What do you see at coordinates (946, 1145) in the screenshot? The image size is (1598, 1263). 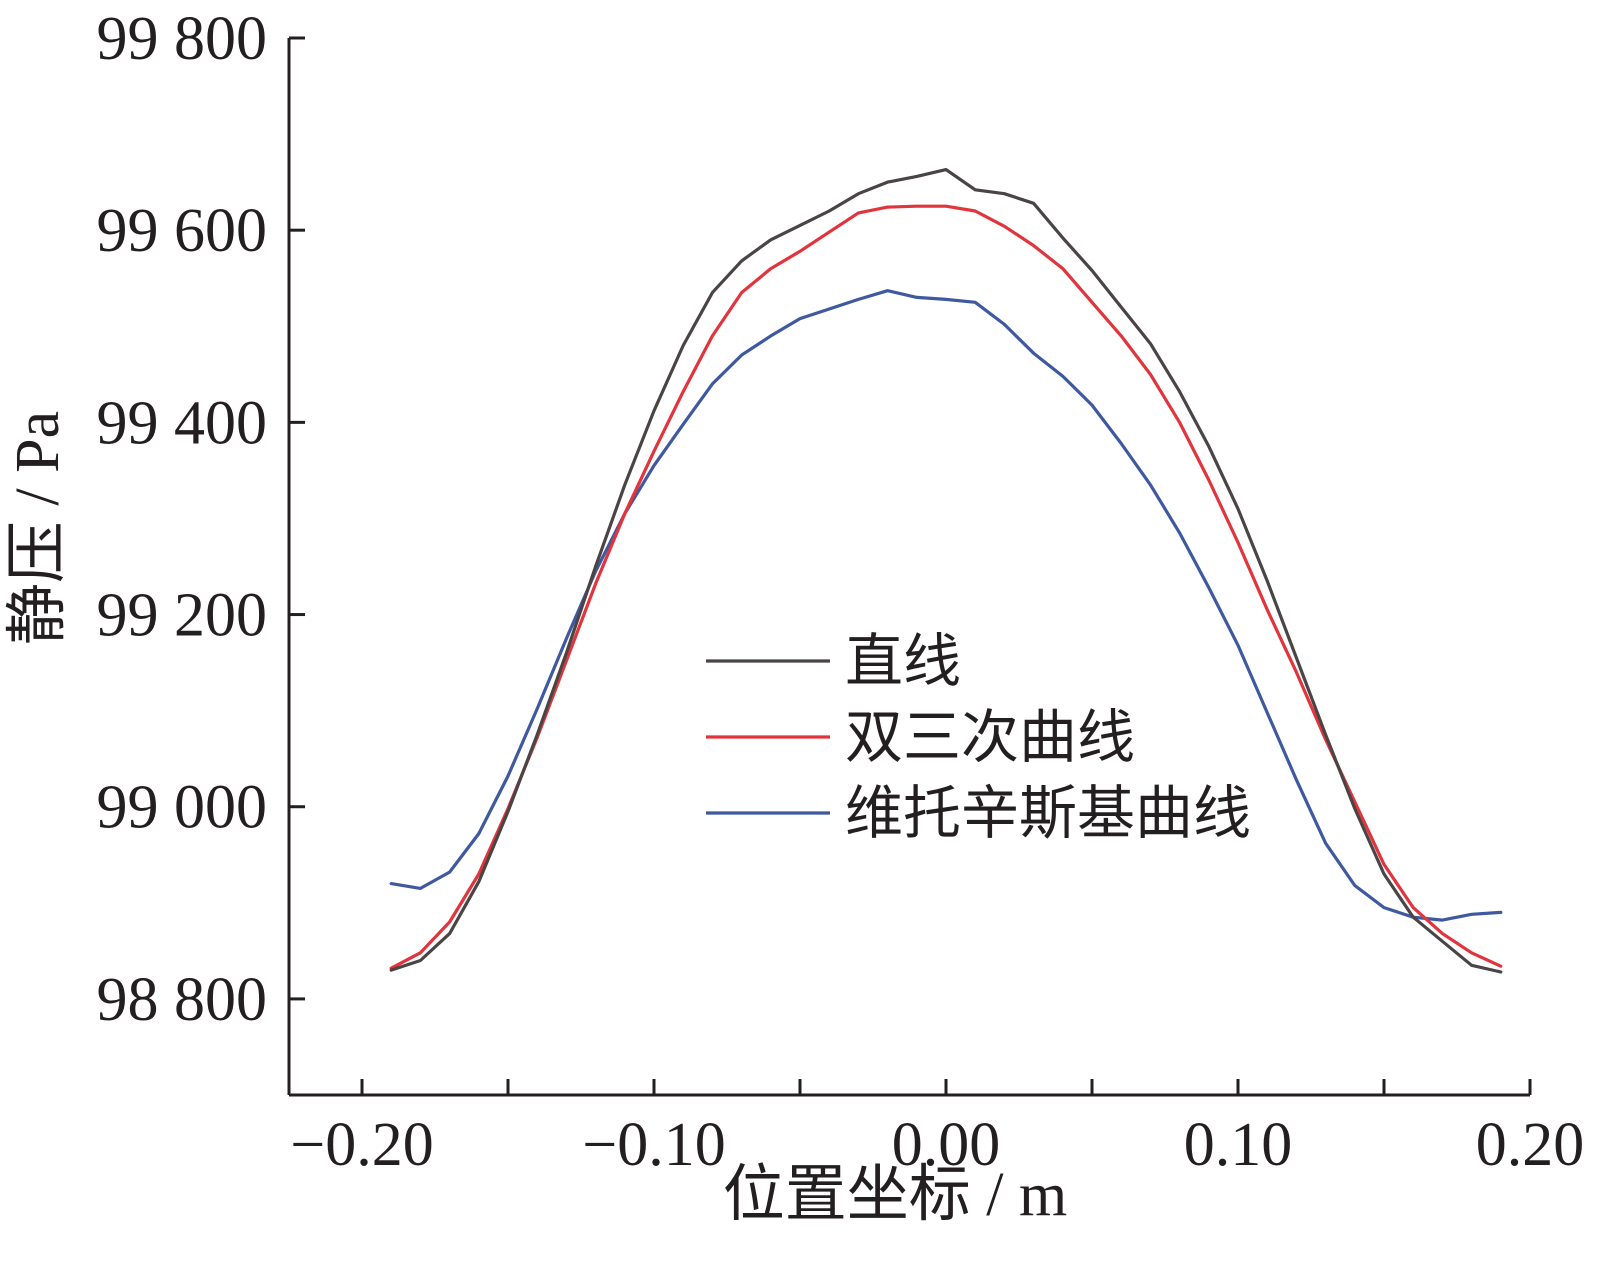 I see `x-tick-label: 0.00` at bounding box center [946, 1145].